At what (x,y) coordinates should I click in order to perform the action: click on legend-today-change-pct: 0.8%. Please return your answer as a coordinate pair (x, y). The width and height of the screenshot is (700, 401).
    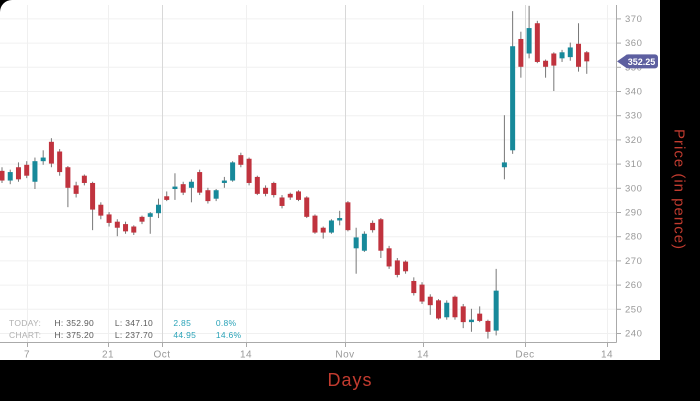
    Looking at the image, I should click on (226, 323).